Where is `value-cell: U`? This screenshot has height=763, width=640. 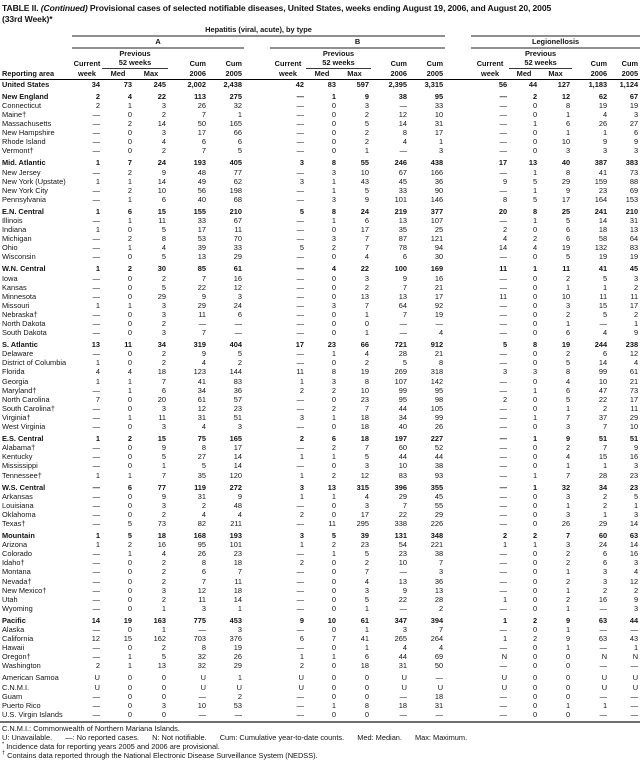 value-cell: U is located at coordinates (635, 687).